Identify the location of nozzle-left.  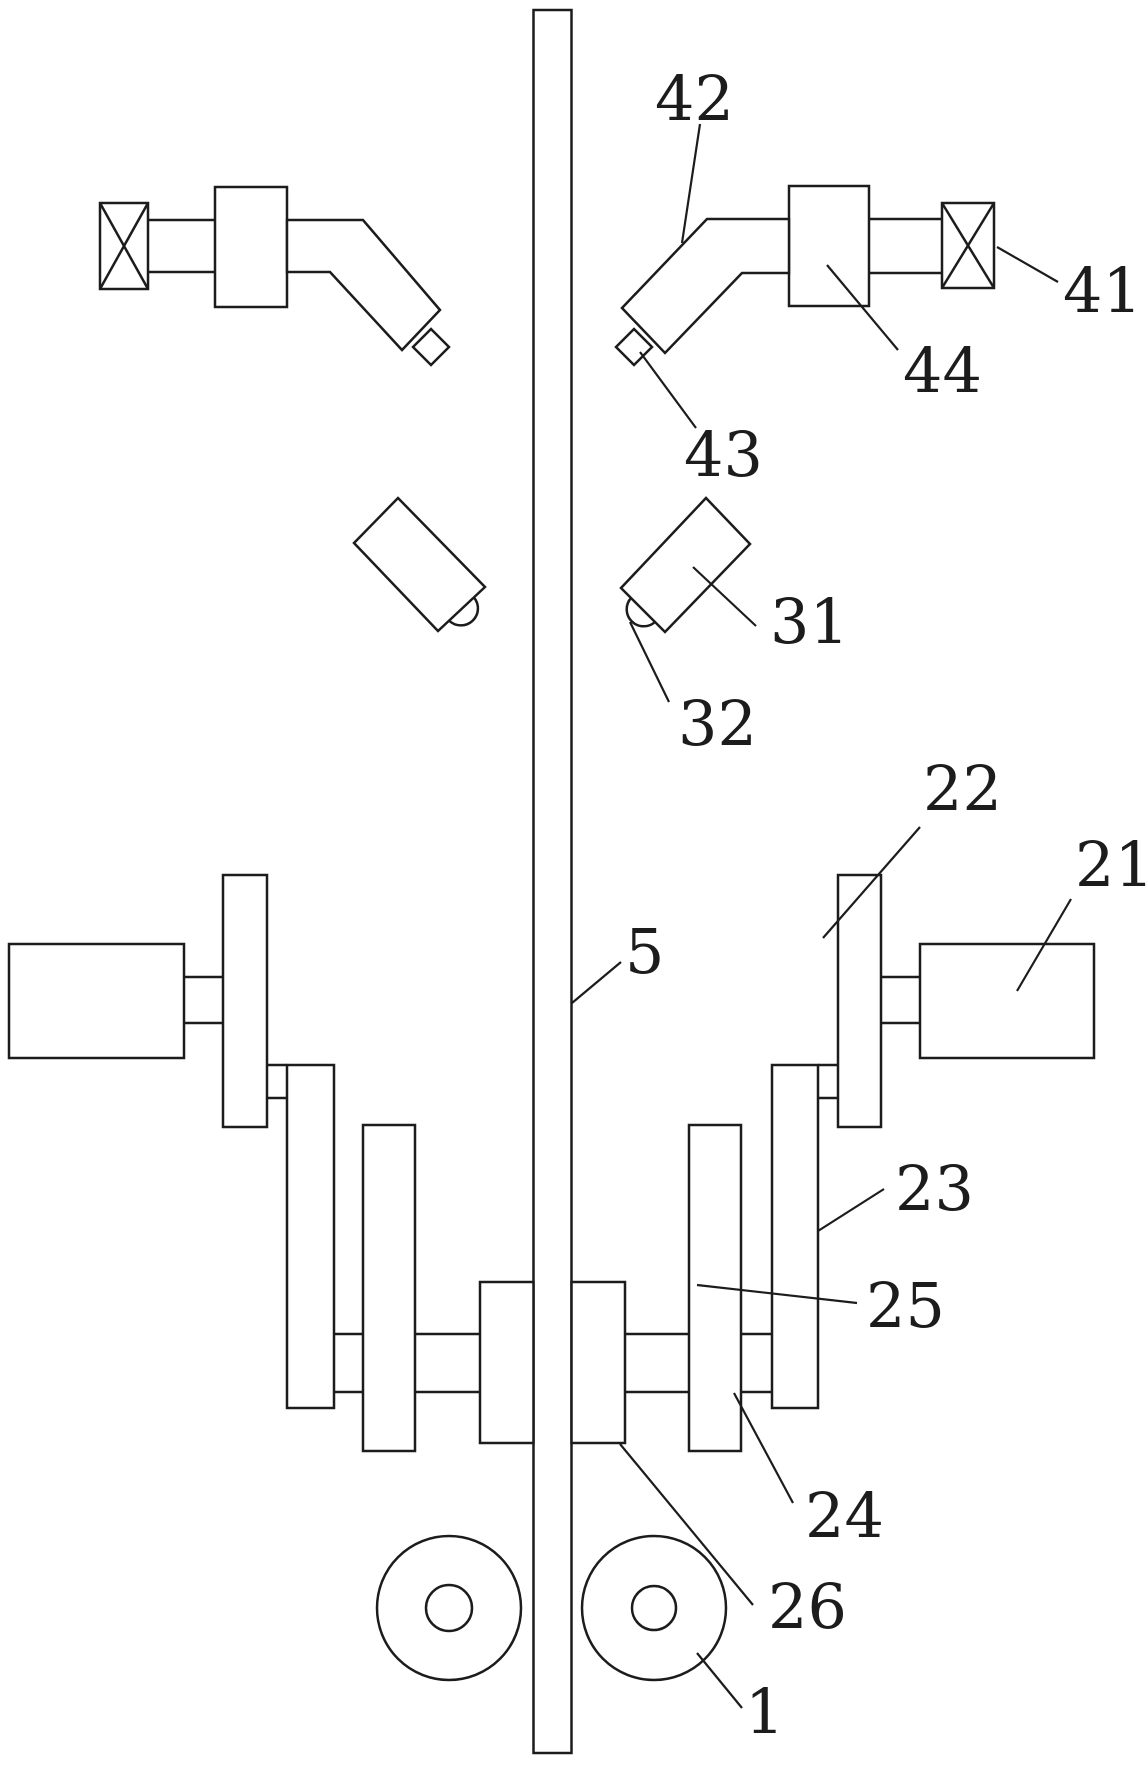
(363, 285).